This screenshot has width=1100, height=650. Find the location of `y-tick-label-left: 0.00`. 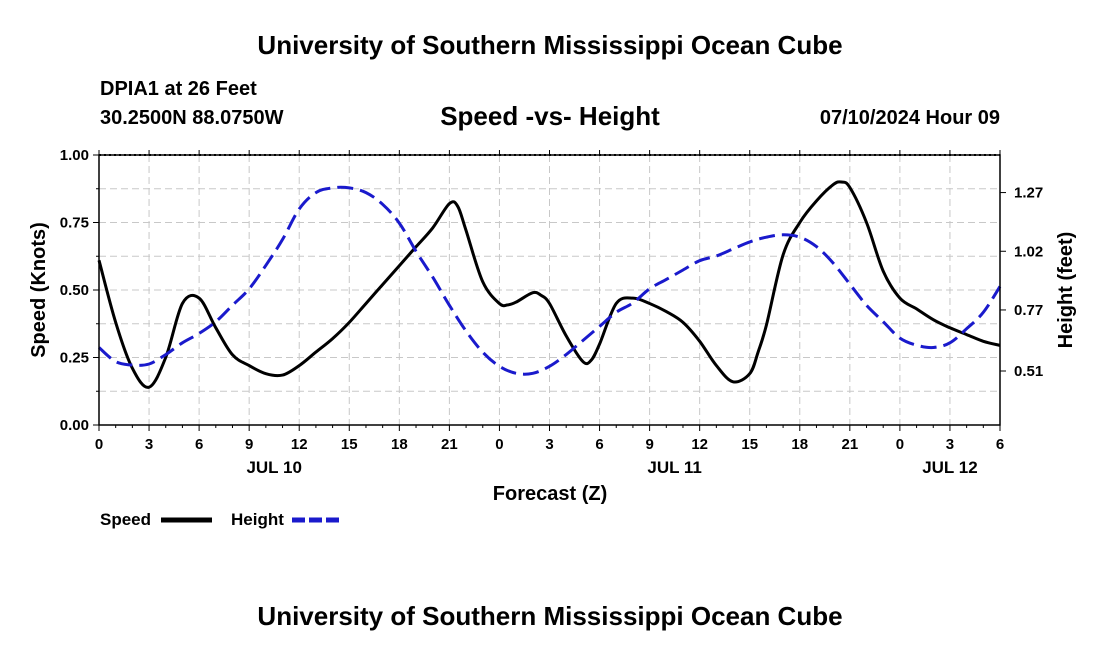

y-tick-label-left: 0.00 is located at coordinates (74, 425).